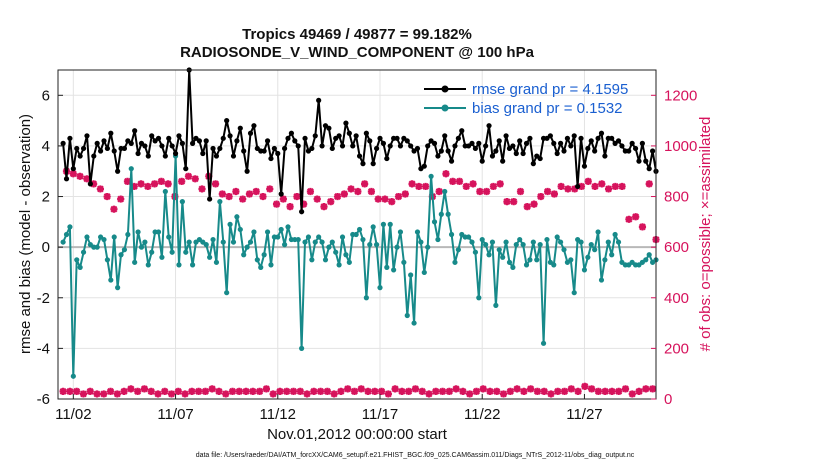  I want to click on legend-bias-label: bias grand pr = 0.1532, so click(547, 108).